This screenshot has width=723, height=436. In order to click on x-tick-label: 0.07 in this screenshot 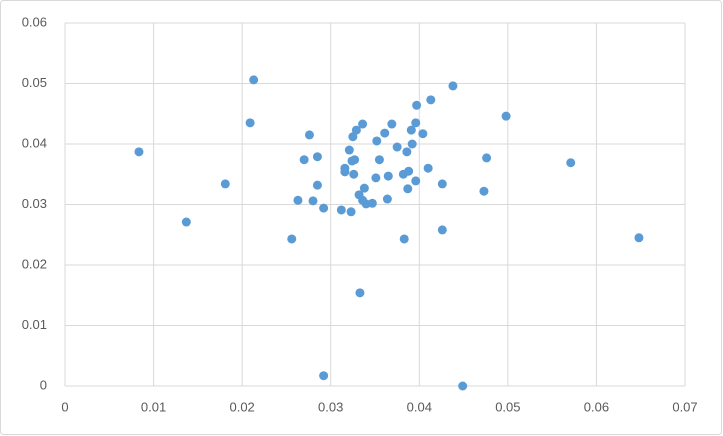, I will do `click(684, 406)`.